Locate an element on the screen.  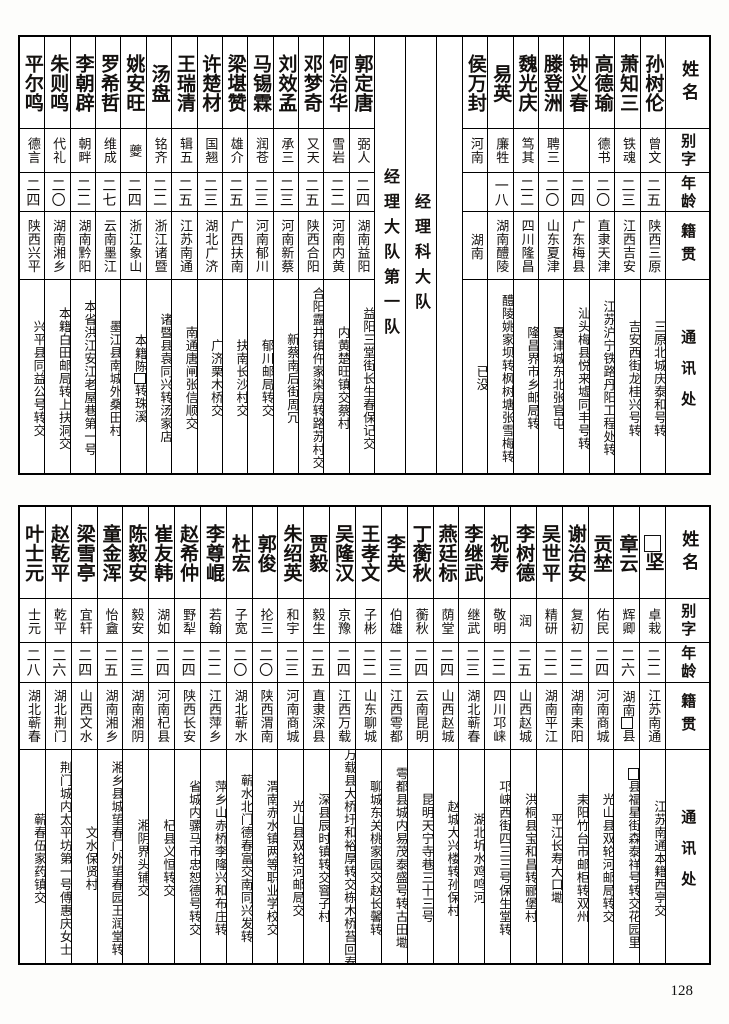
roster-entry-column: 高德瑜 德书 二〇 直隶天津 江苏沪宁铁路丹阳工程处转 is located at coordinates (601, 255).